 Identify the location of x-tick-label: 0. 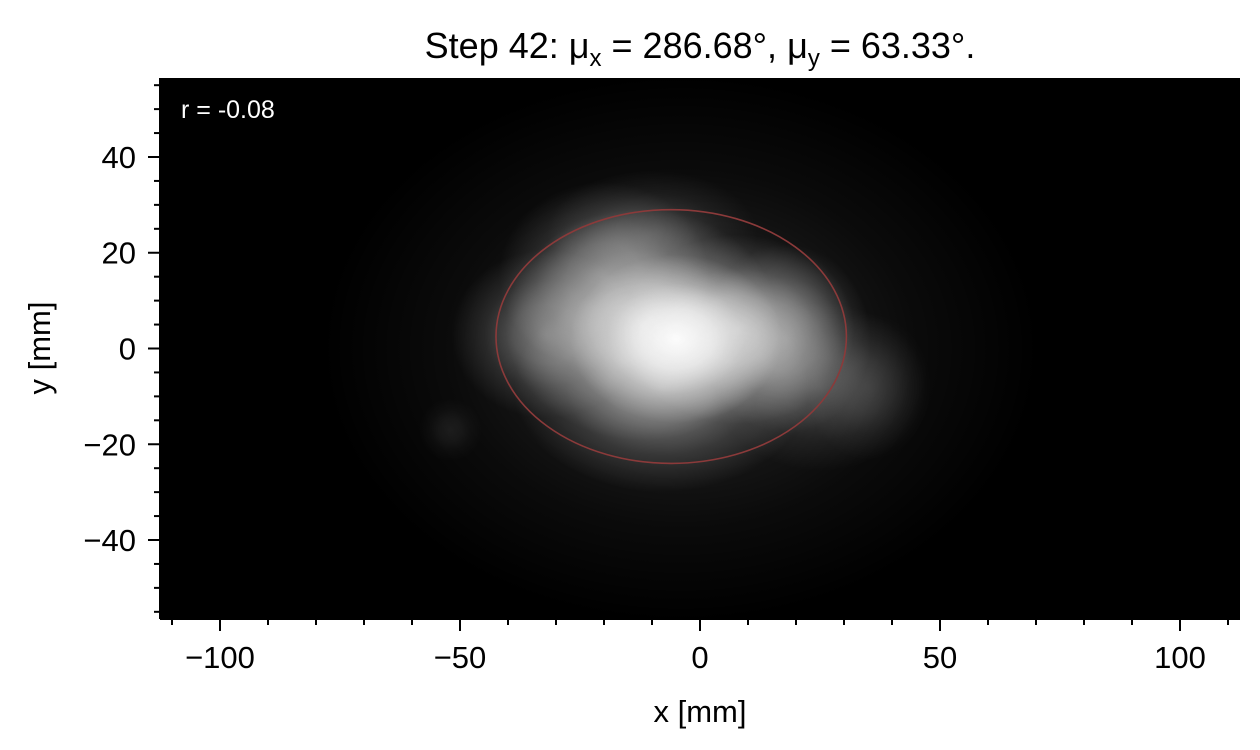
(699, 657).